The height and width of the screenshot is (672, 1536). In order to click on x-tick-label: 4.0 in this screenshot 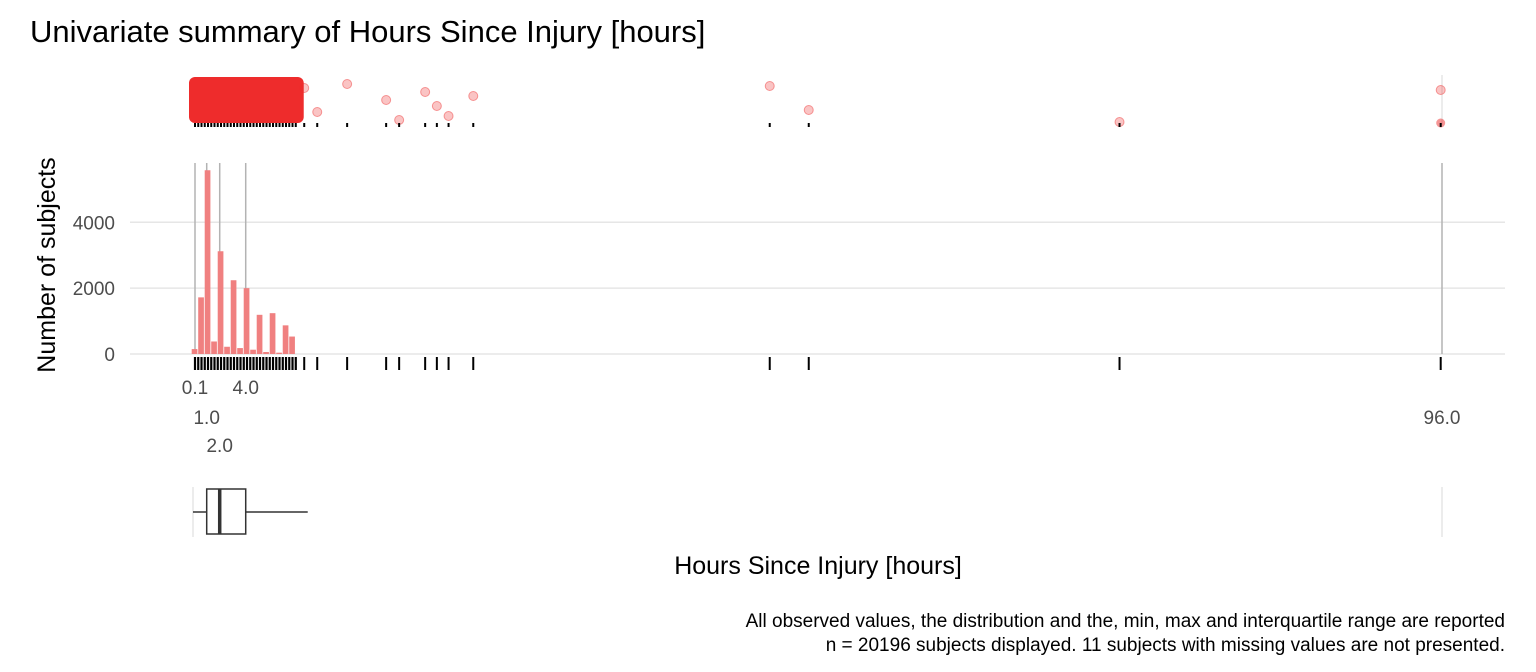, I will do `click(246, 388)`.